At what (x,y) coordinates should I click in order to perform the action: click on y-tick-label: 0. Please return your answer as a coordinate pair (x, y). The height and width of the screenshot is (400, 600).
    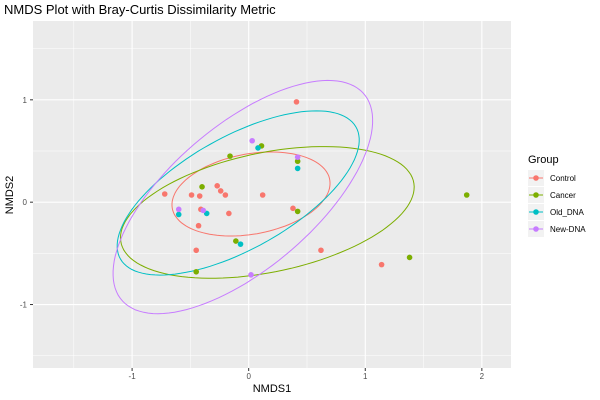
    Looking at the image, I should click on (25, 202).